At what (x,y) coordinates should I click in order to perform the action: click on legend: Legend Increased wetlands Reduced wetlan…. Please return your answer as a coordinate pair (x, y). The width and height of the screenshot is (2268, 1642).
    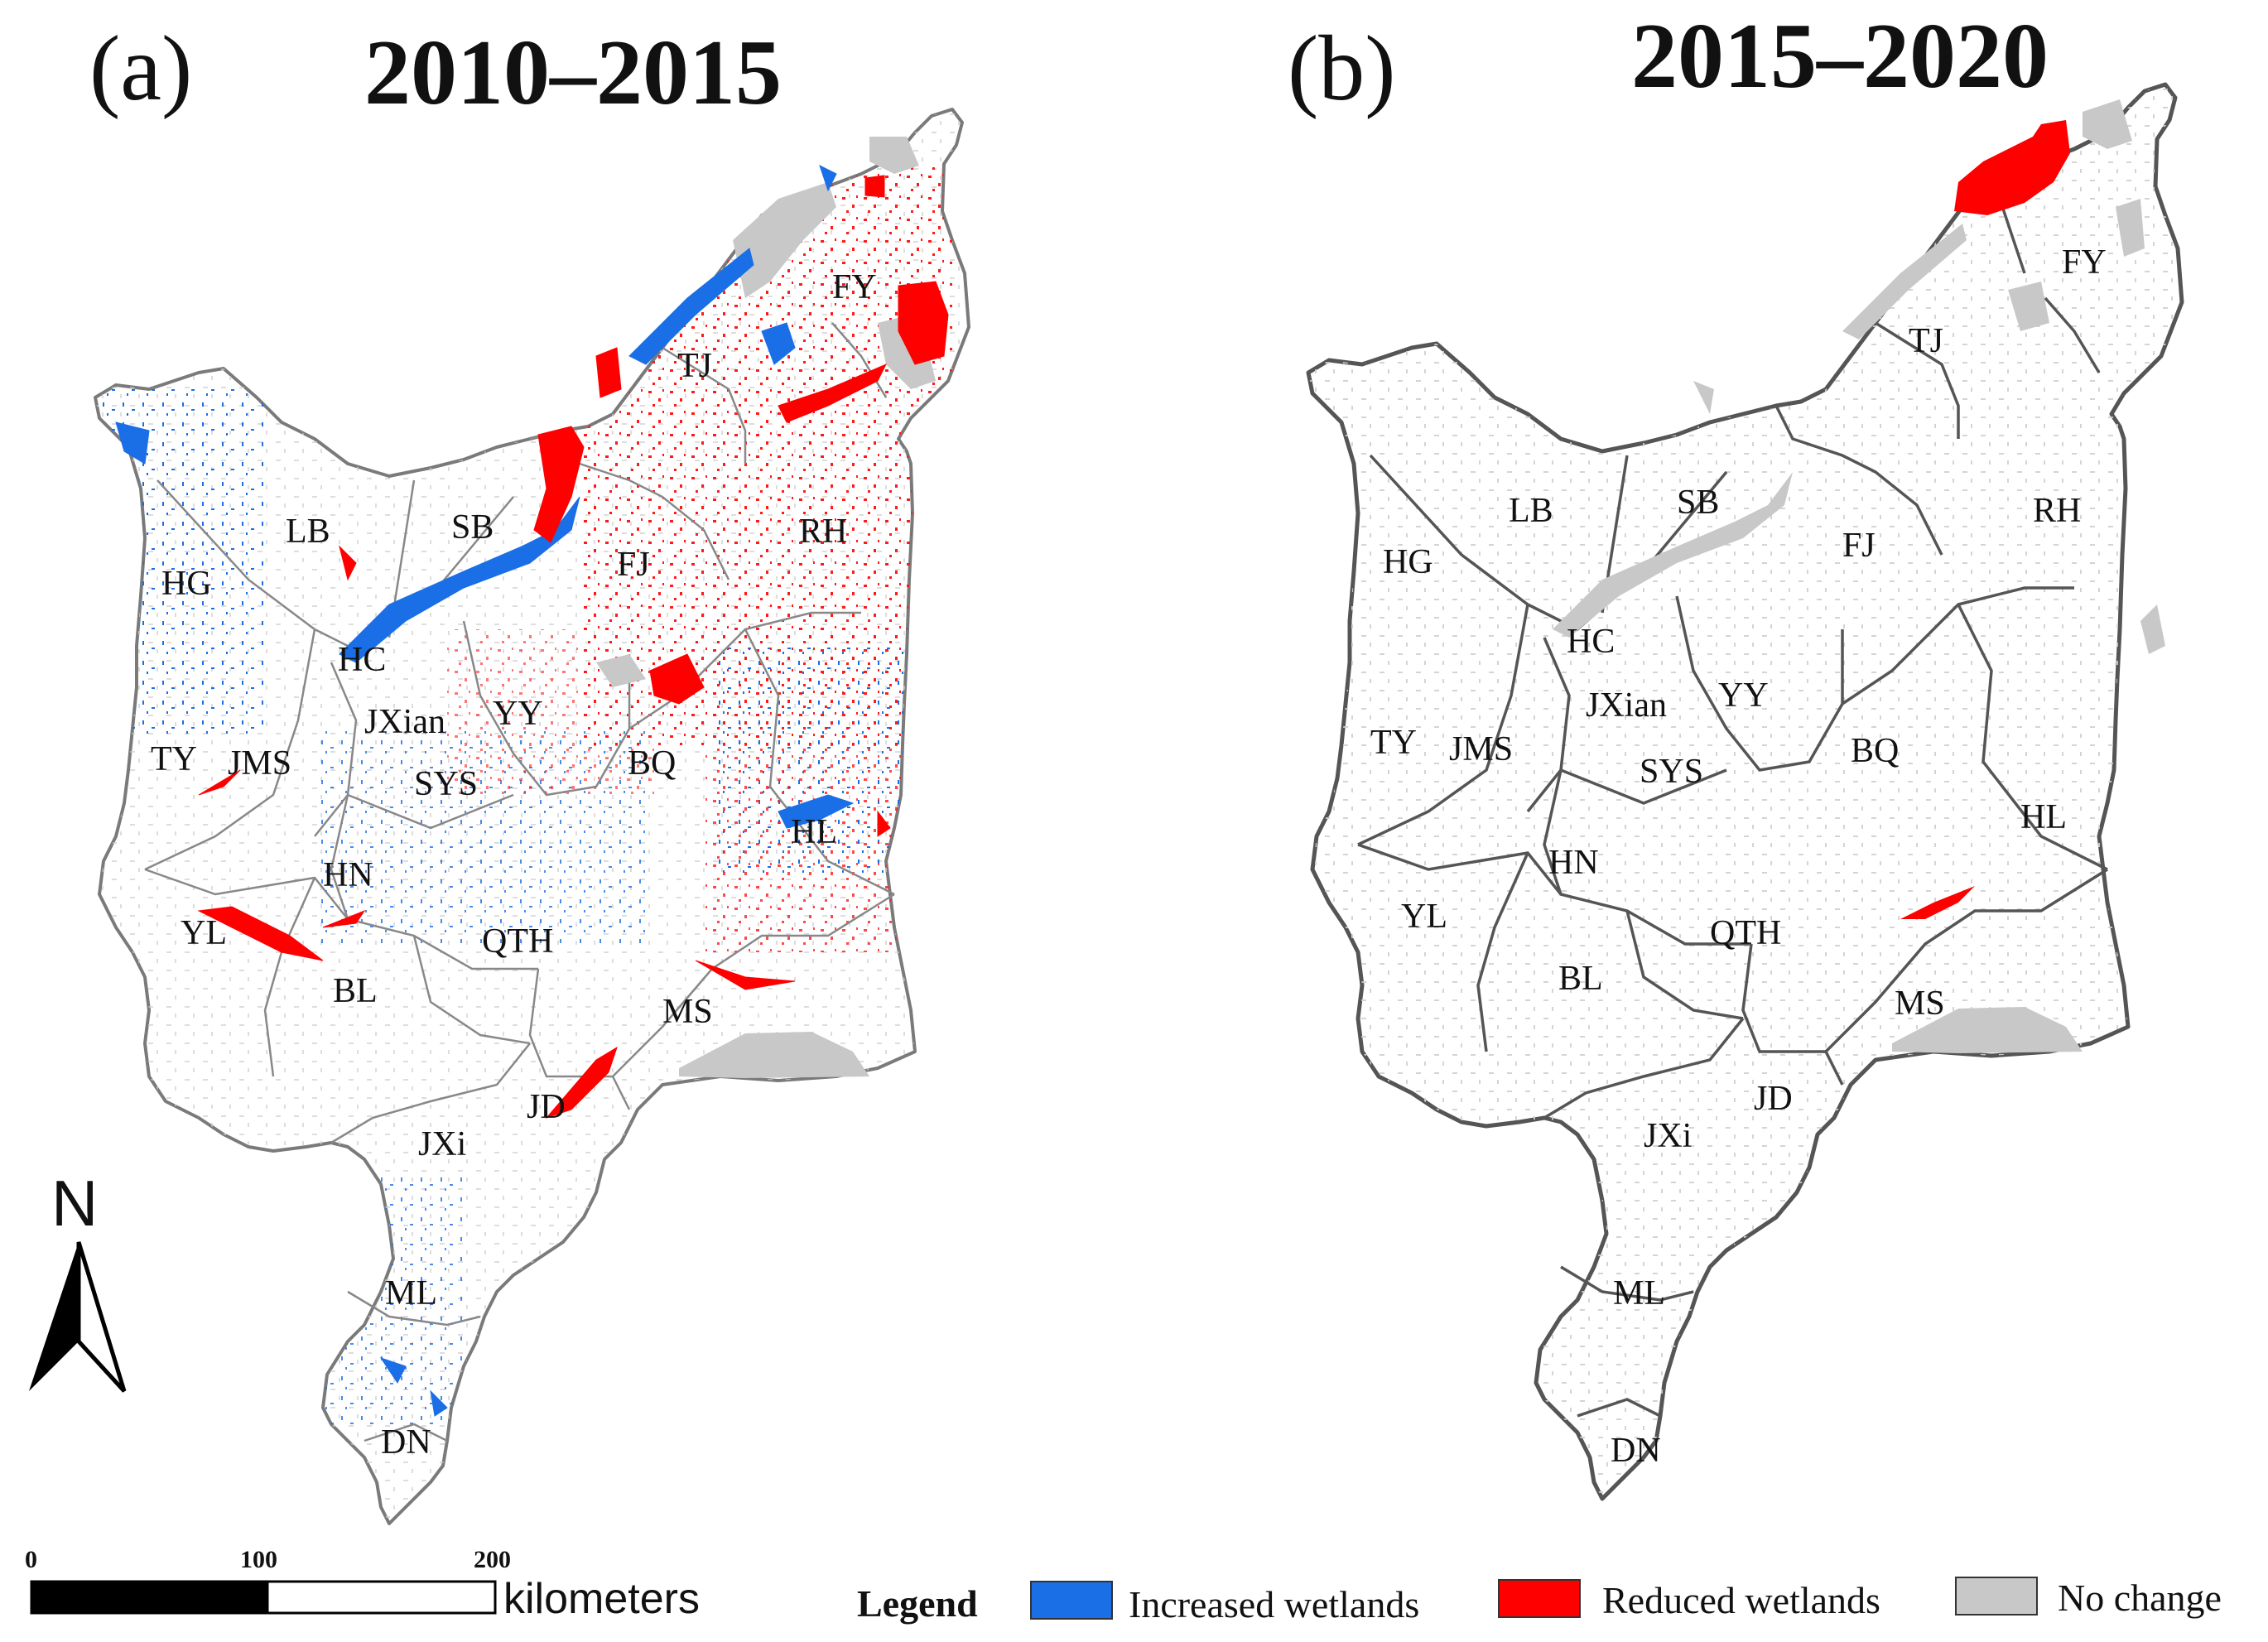
    Looking at the image, I should click on (1540, 1601).